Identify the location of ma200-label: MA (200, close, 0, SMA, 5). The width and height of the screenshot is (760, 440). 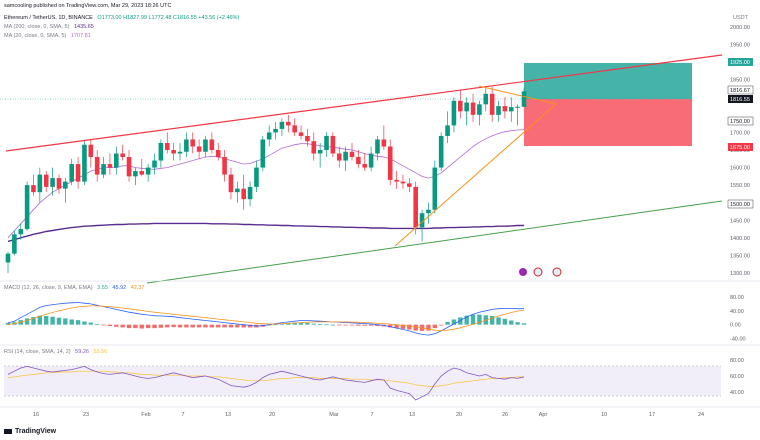
(37, 27).